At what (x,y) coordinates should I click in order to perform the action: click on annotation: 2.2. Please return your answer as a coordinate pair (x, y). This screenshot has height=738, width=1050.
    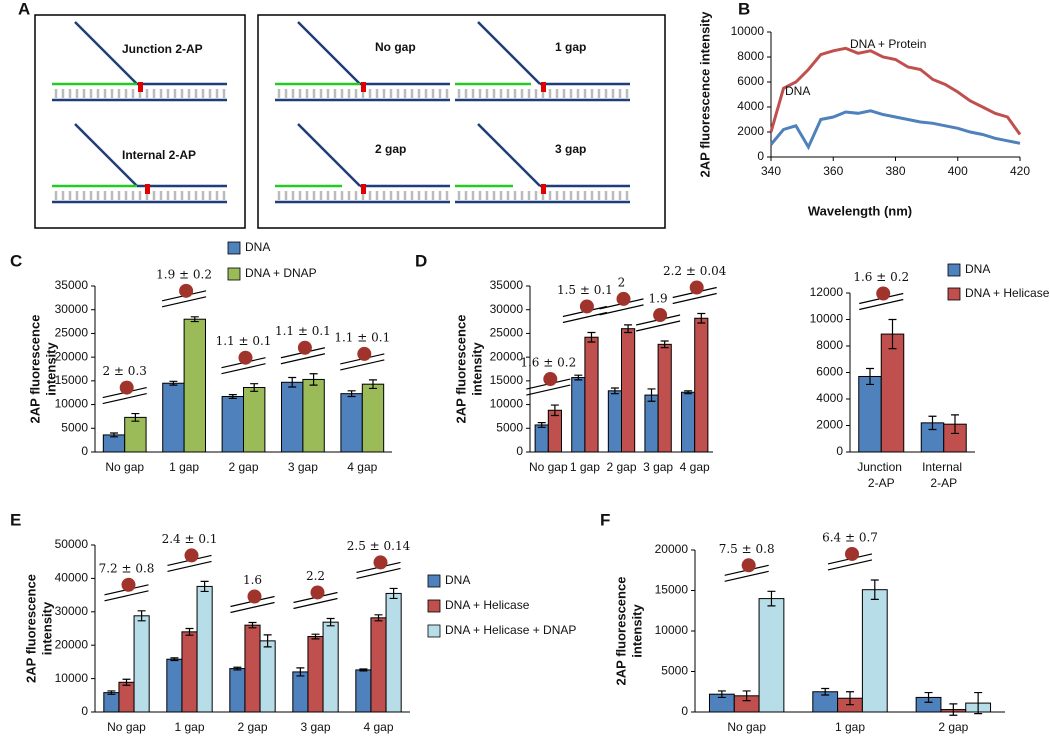
    Looking at the image, I should click on (315, 576).